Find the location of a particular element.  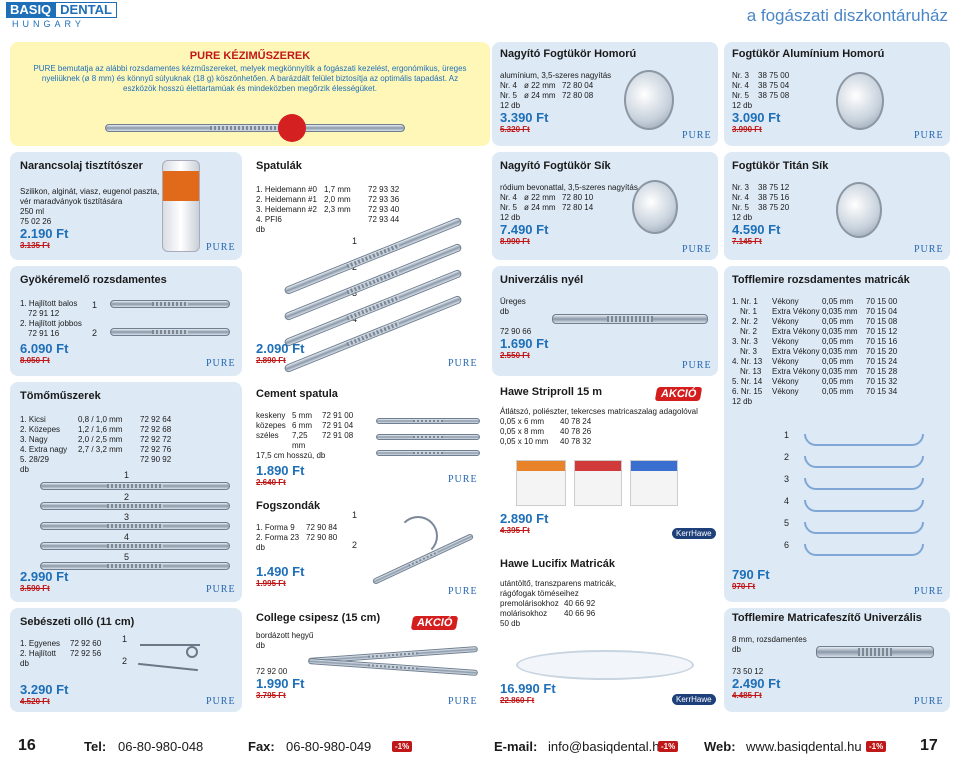

price: 4.590 Ft is located at coordinates (756, 229).